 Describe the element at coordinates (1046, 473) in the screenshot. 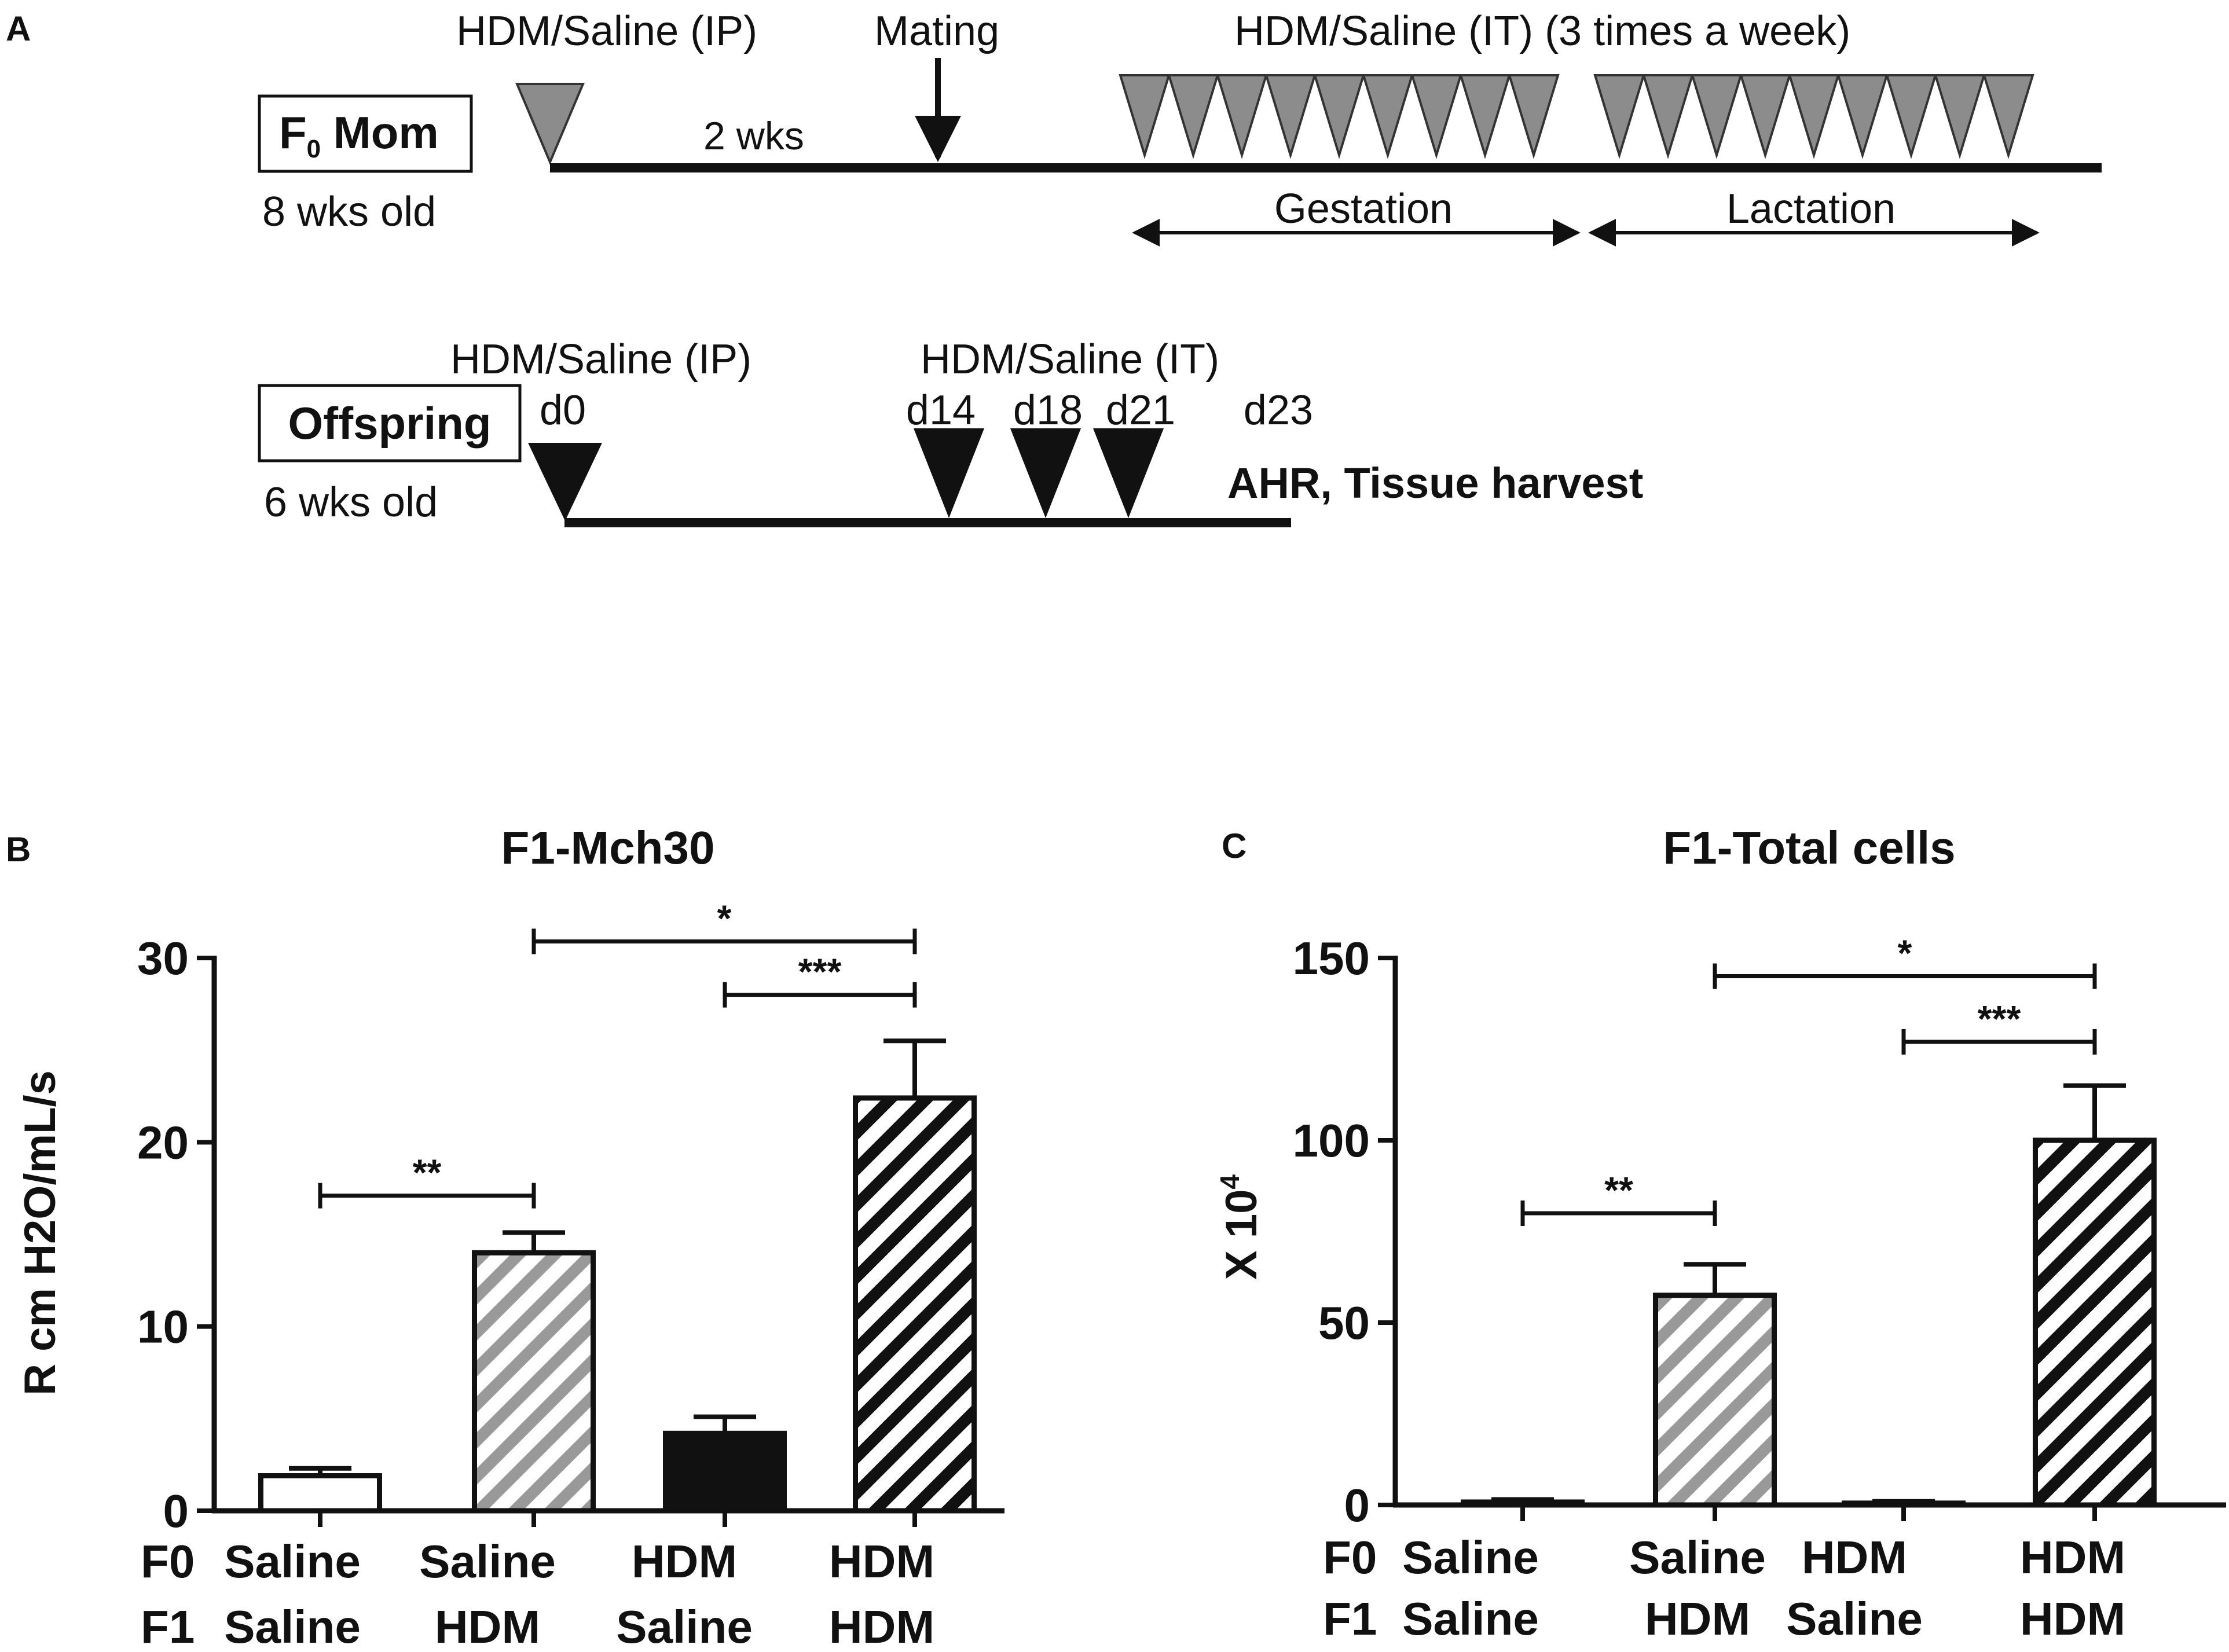

I see `offspring-it-dose-d18` at that location.